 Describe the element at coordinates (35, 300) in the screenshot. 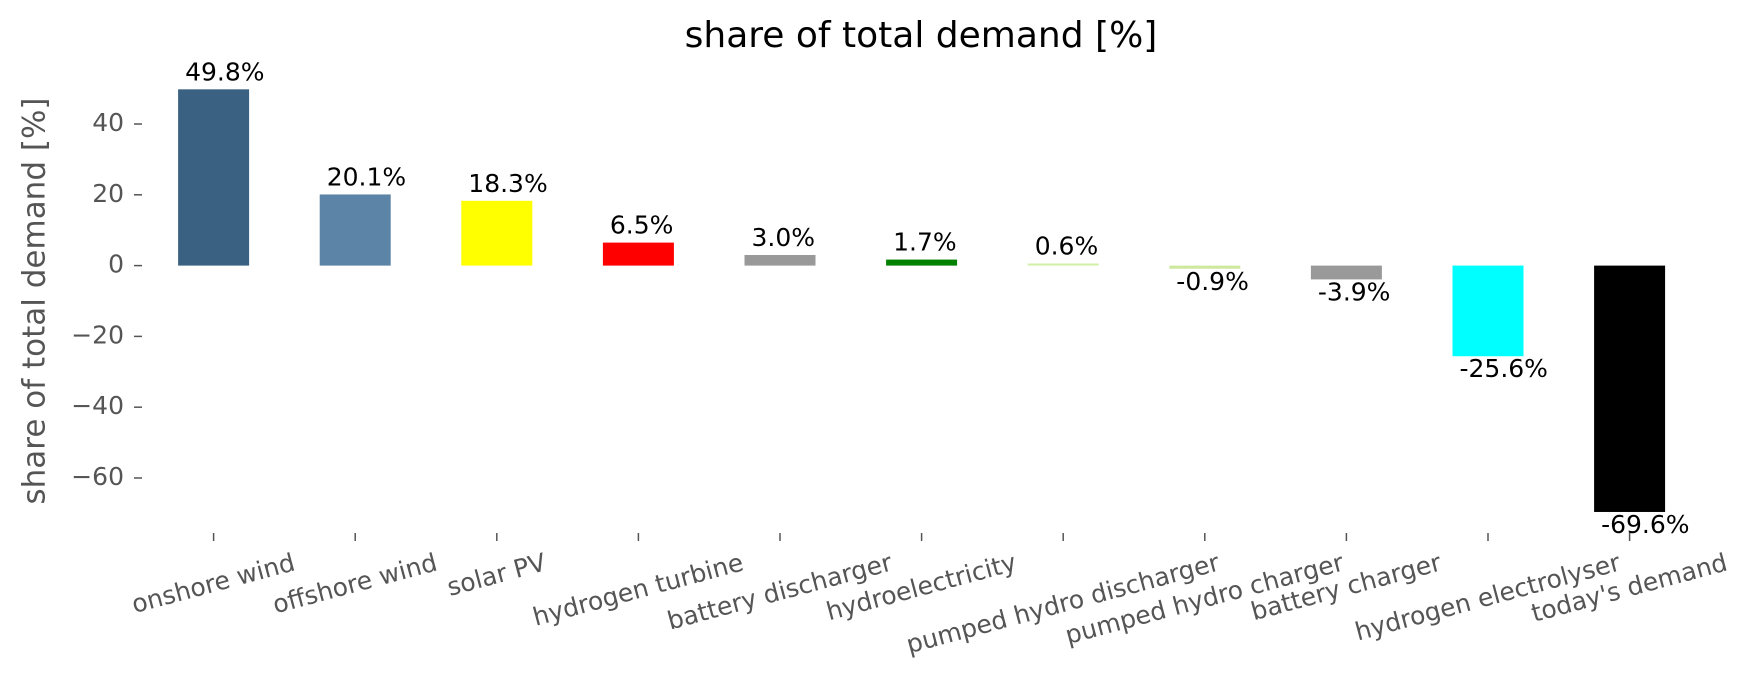

I see `y-axis-label: share of total demand [%]` at that location.